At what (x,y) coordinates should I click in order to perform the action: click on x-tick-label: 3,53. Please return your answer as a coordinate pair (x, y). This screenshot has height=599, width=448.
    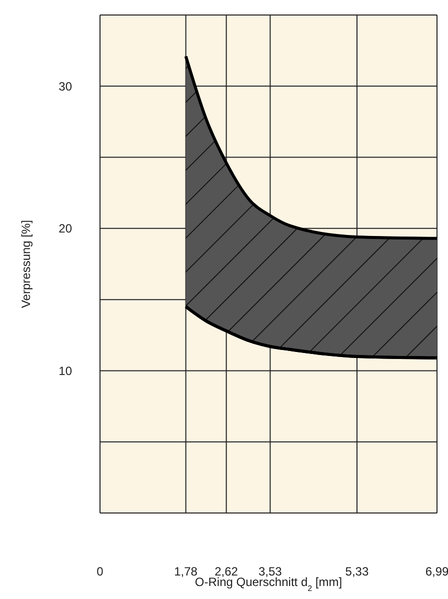
    Looking at the image, I should click on (270, 571).